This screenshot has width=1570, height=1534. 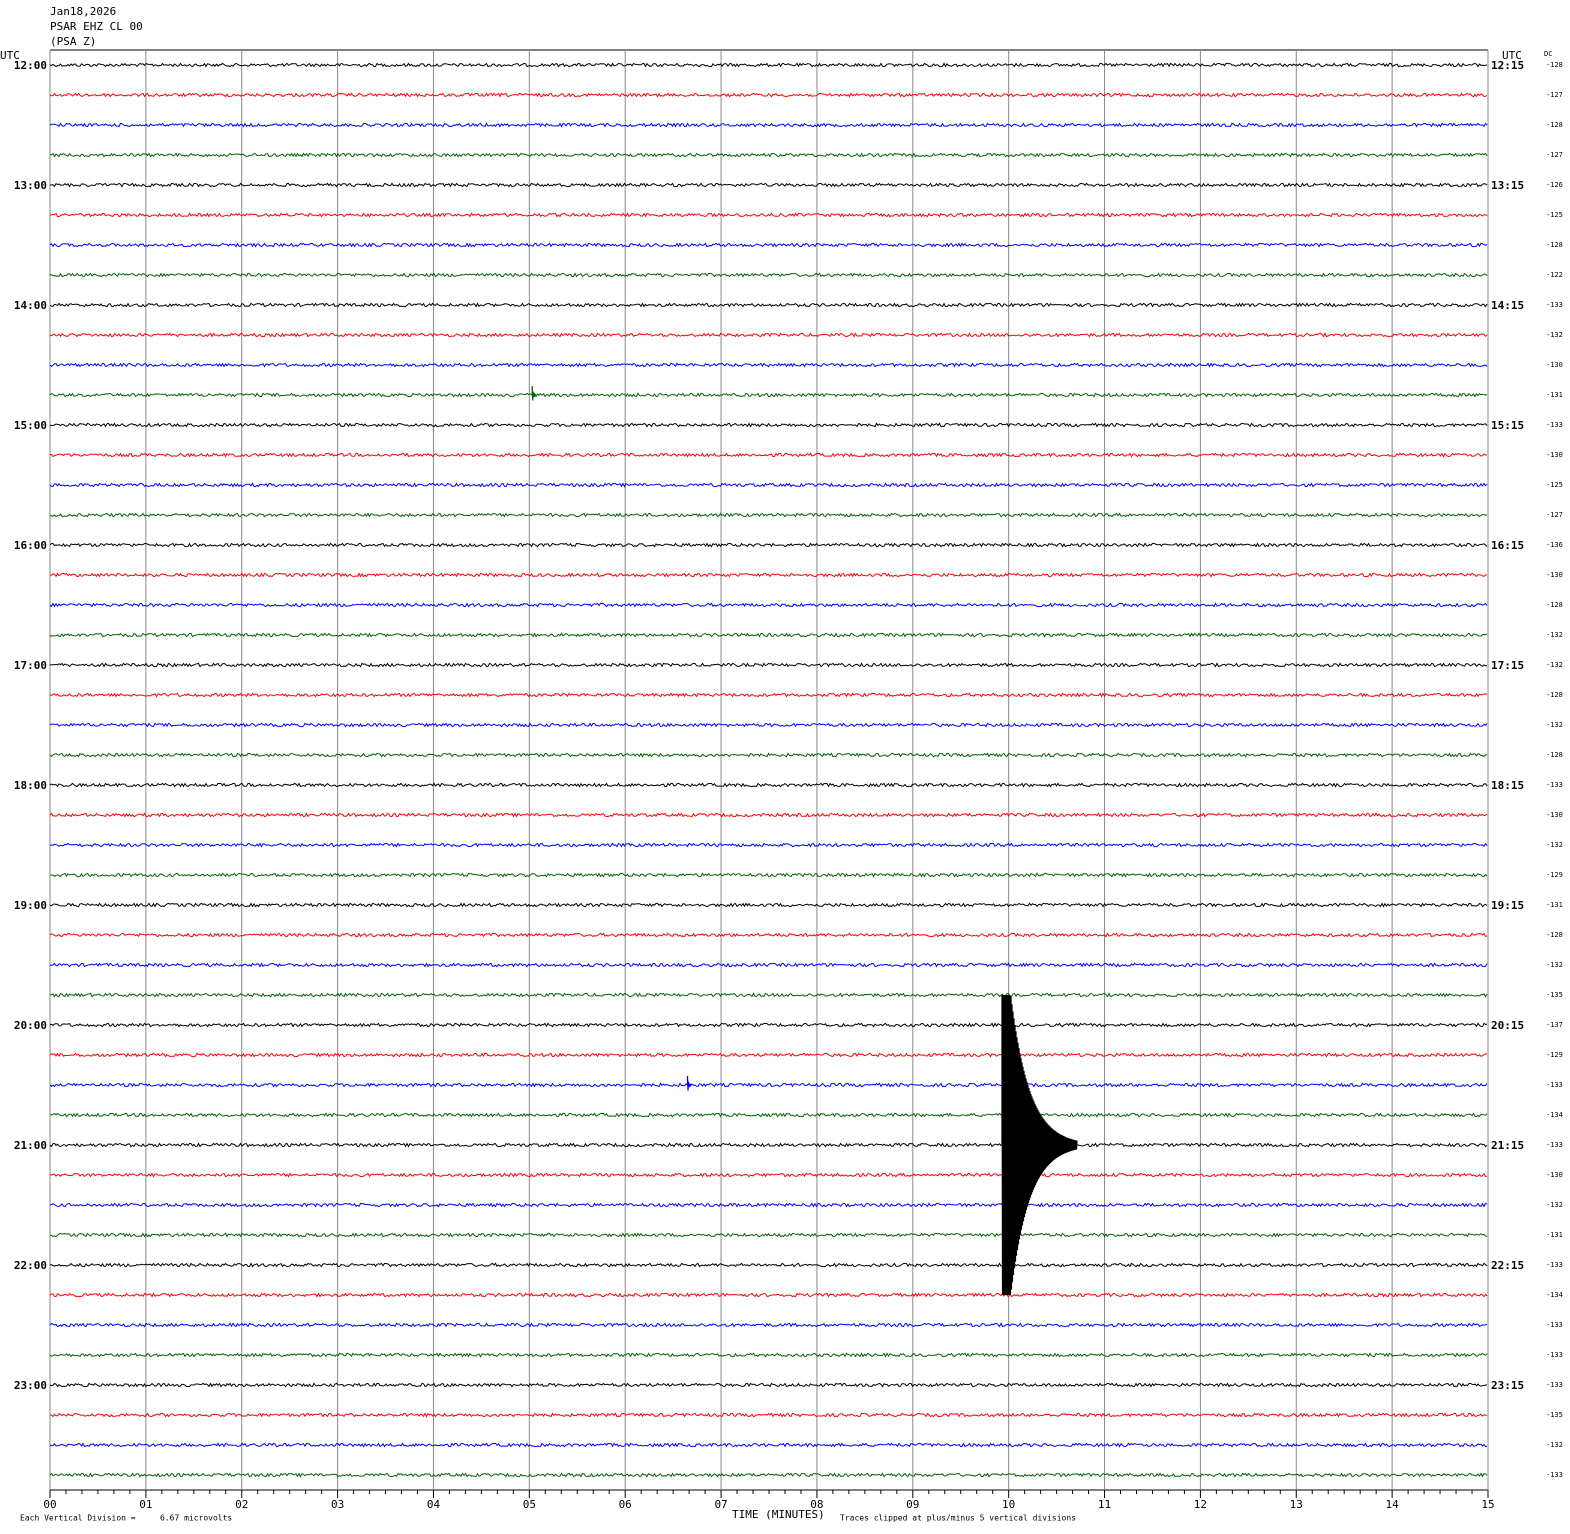 I want to click on dc-value: -125, so click(x=1554, y=485).